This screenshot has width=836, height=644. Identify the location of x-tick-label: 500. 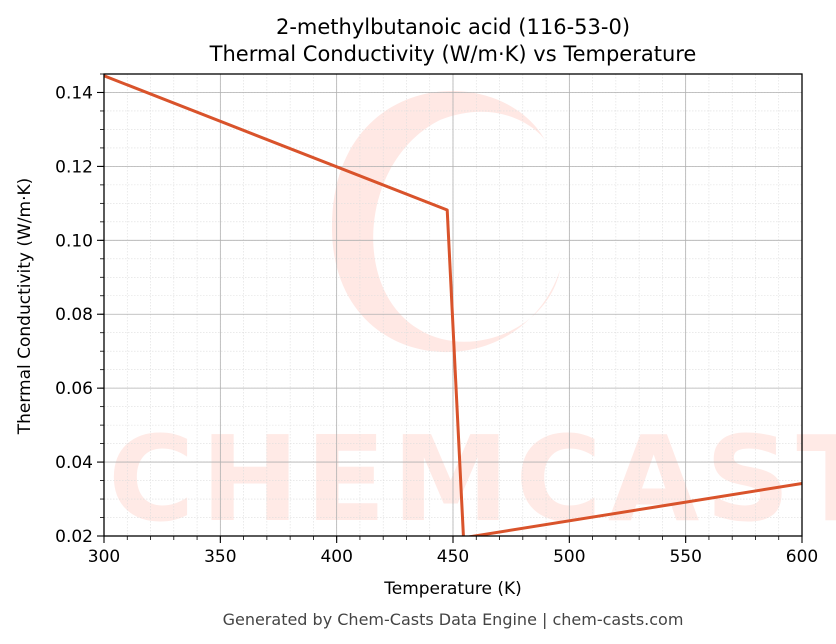
(569, 557).